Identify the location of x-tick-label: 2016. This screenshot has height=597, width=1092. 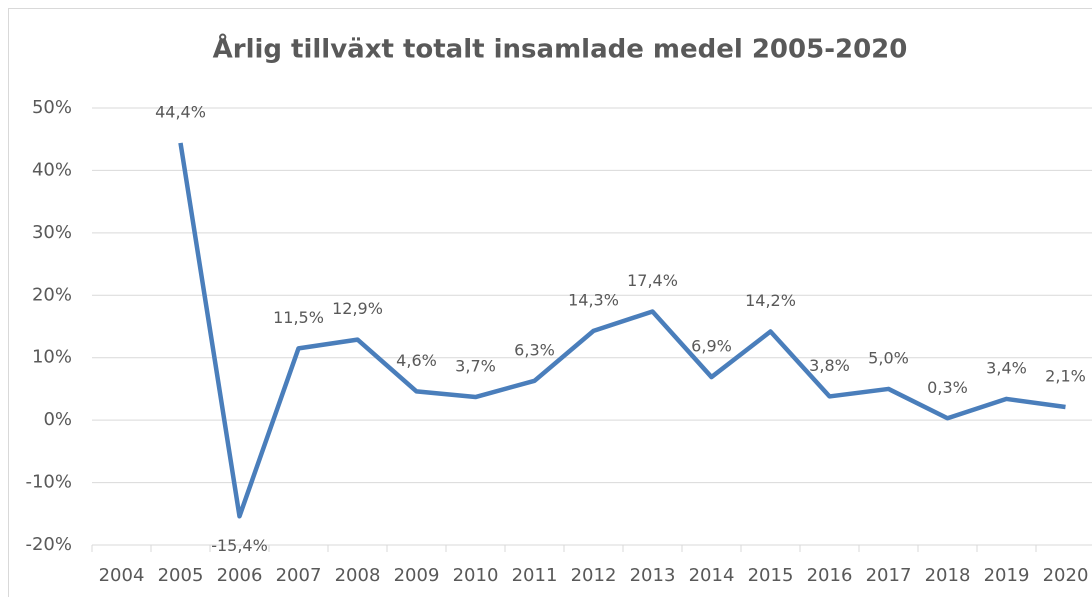
(830, 575).